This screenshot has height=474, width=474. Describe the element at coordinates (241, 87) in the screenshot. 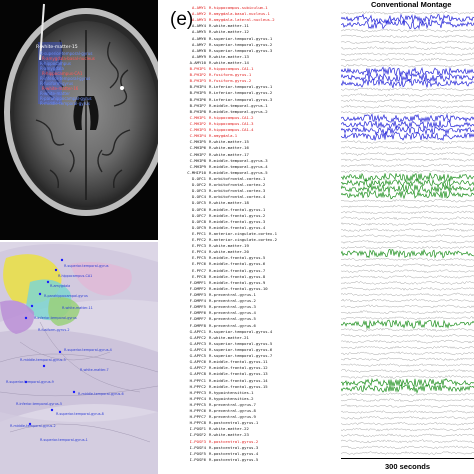

I see `channel-region: R-inferior-temporal-gyrus-1` at that location.